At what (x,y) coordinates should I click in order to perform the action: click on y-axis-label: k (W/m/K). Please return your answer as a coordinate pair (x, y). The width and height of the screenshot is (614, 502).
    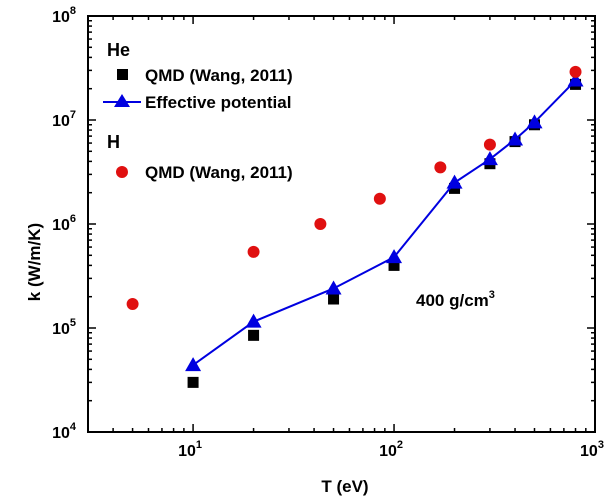
    Looking at the image, I should click on (34, 262).